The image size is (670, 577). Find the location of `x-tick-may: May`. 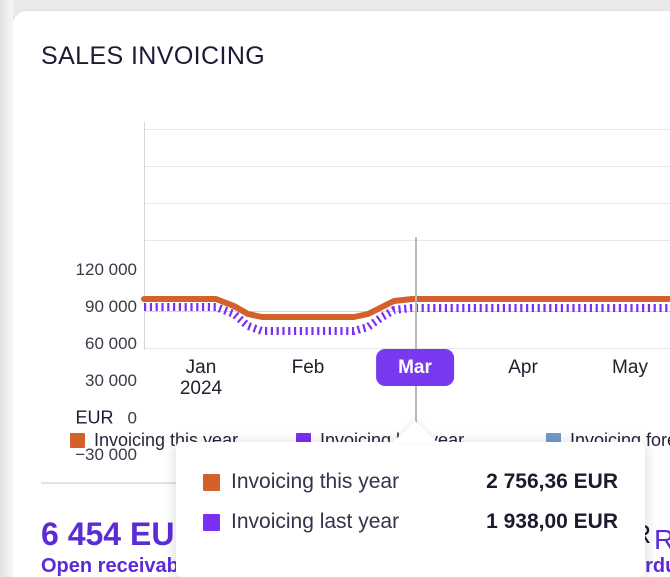

x-tick-may: May is located at coordinates (630, 367).